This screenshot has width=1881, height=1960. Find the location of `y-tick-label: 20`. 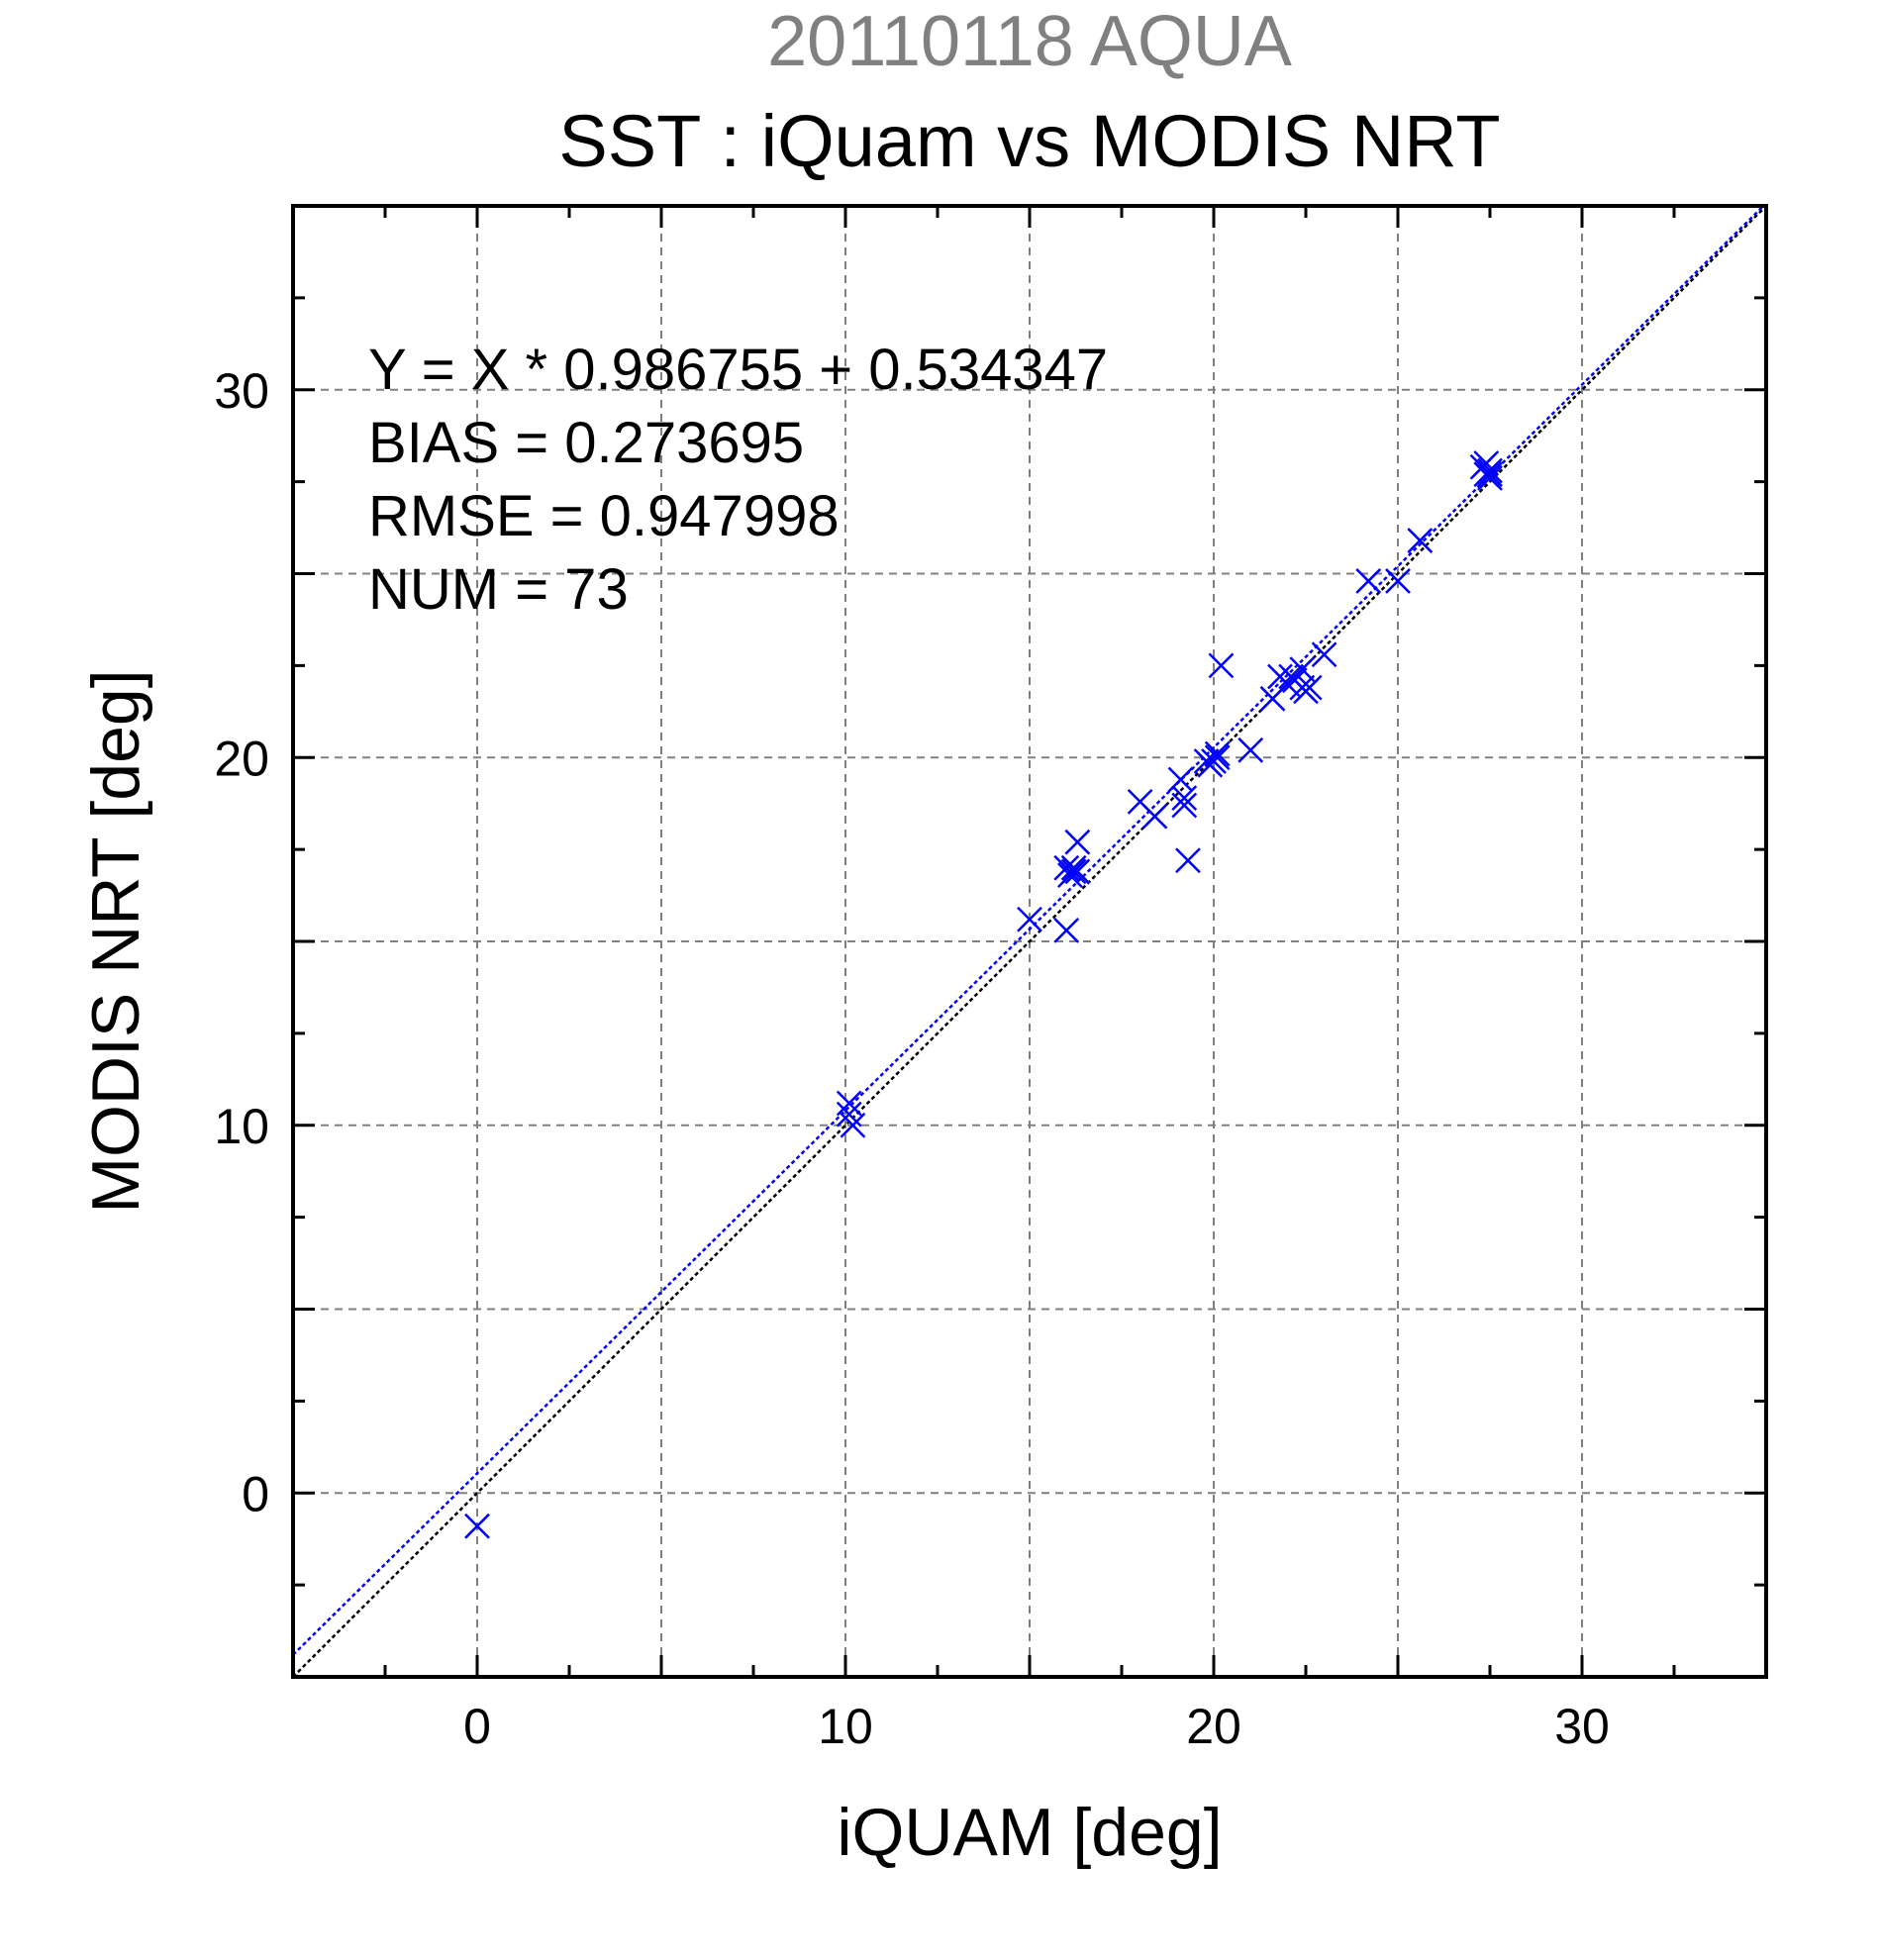

y-tick-label: 20 is located at coordinates (242, 758).